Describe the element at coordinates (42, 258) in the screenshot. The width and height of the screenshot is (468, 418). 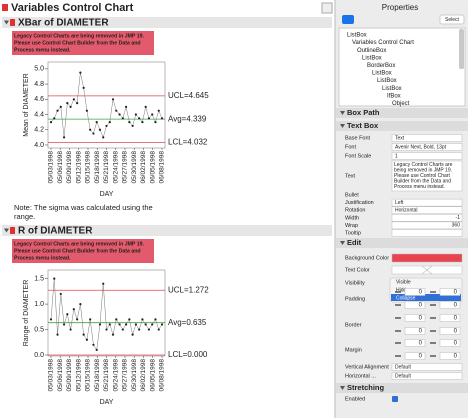
I see `warning-text: Process menu instead.` at that location.